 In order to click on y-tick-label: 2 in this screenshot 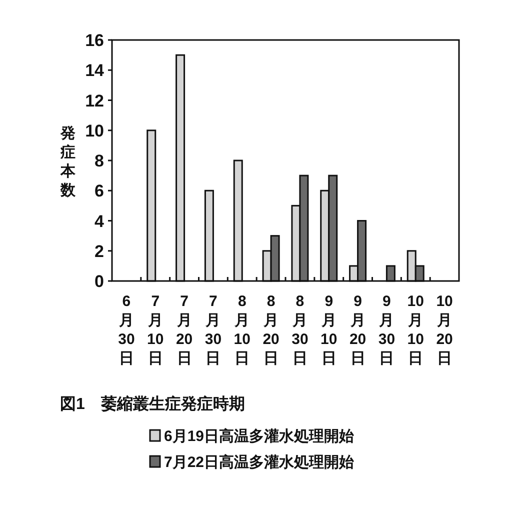, I will do `click(99, 251)`.